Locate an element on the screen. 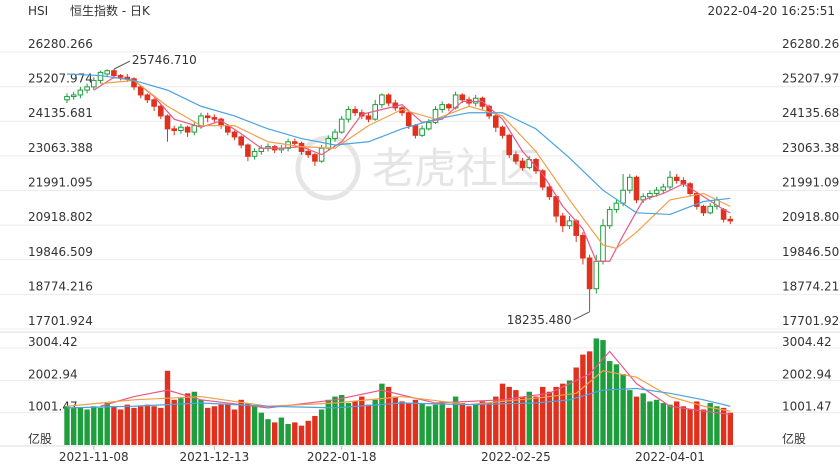  volume-tick-label: 2002.94 is located at coordinates (53, 374).